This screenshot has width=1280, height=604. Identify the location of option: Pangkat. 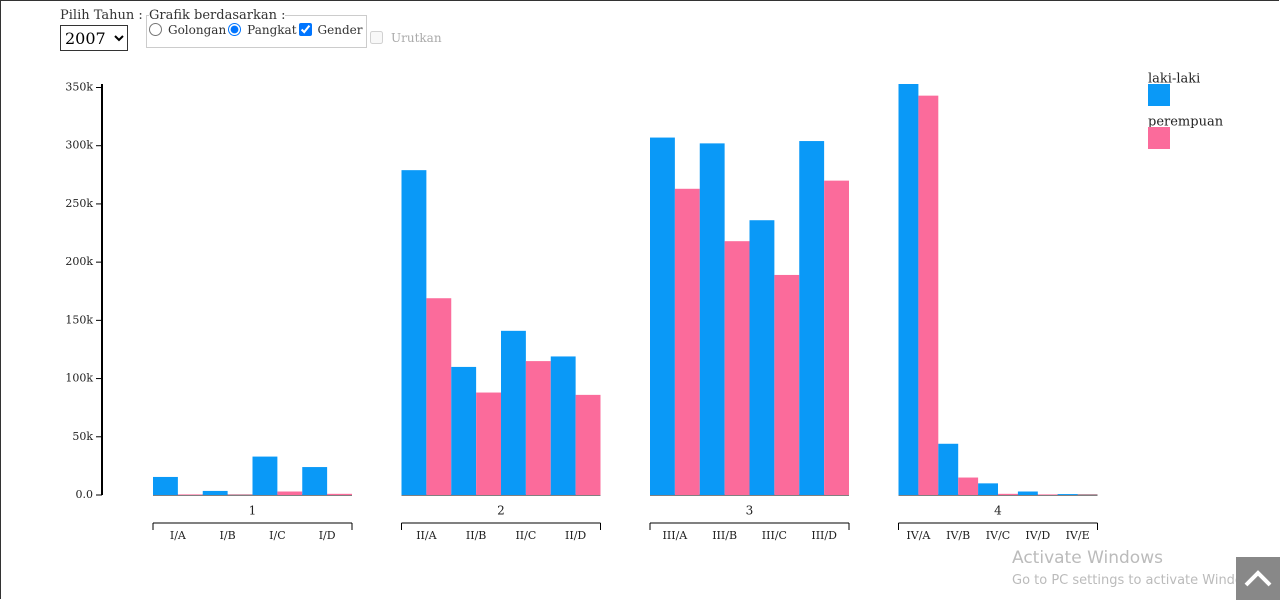
(262, 30).